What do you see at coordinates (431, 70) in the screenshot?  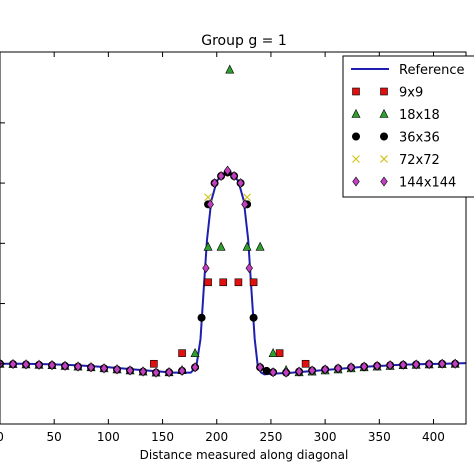 I see `legend-label: Reference` at bounding box center [431, 70].